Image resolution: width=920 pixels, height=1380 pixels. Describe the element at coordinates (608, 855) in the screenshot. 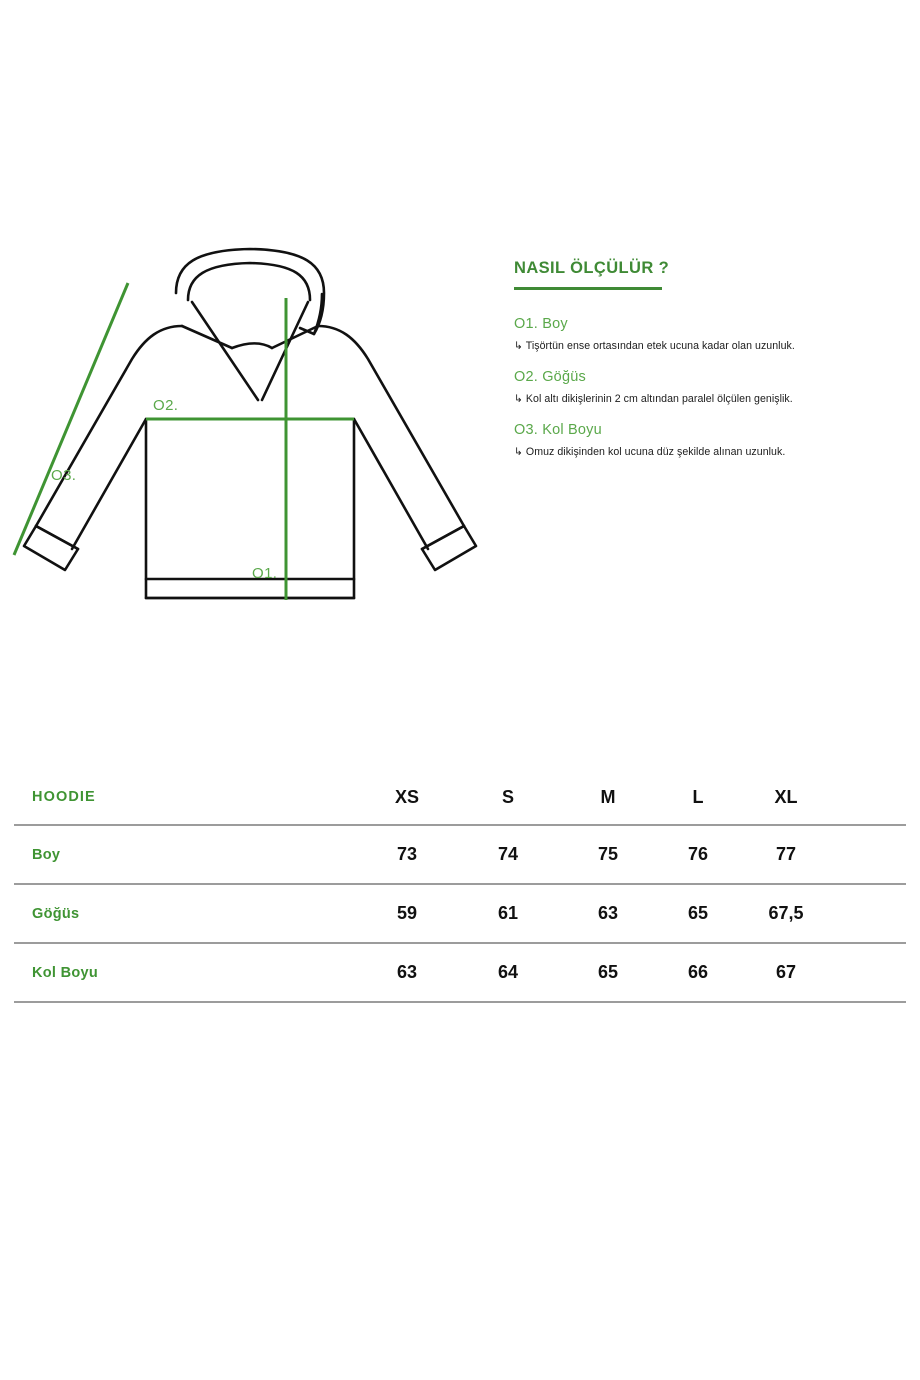

I see `table-cell-boy-m: 75` at that location.